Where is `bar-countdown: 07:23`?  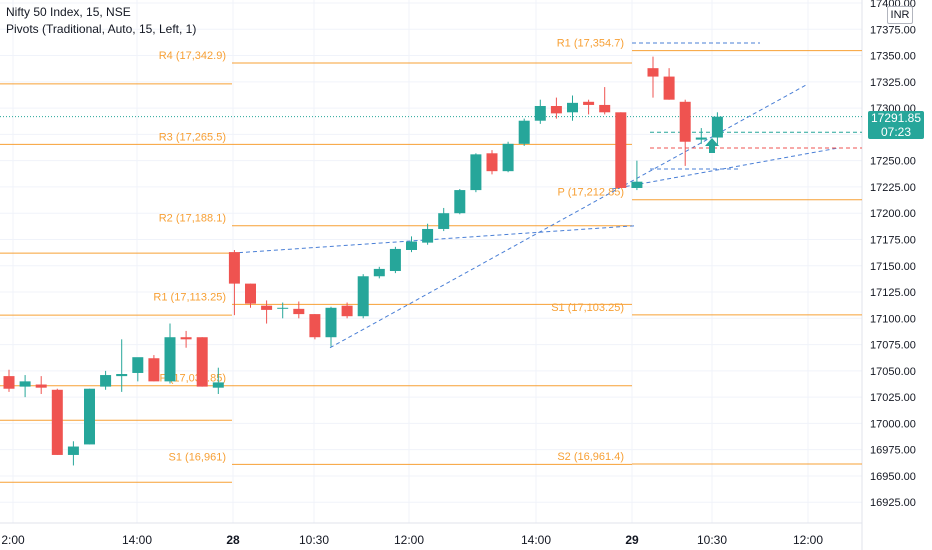 bar-countdown: 07:23 is located at coordinates (896, 132).